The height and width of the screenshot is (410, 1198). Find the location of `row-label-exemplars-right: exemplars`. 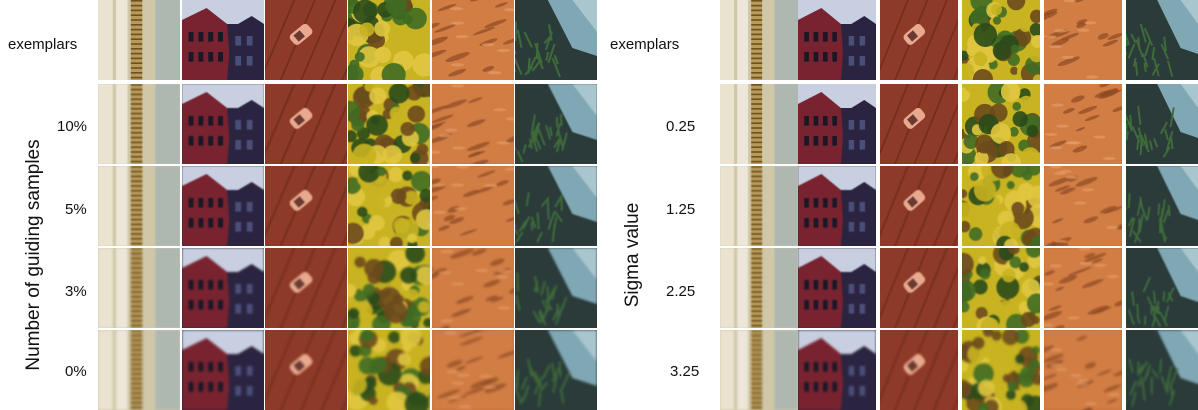

row-label-exemplars-right: exemplars is located at coordinates (645, 44).